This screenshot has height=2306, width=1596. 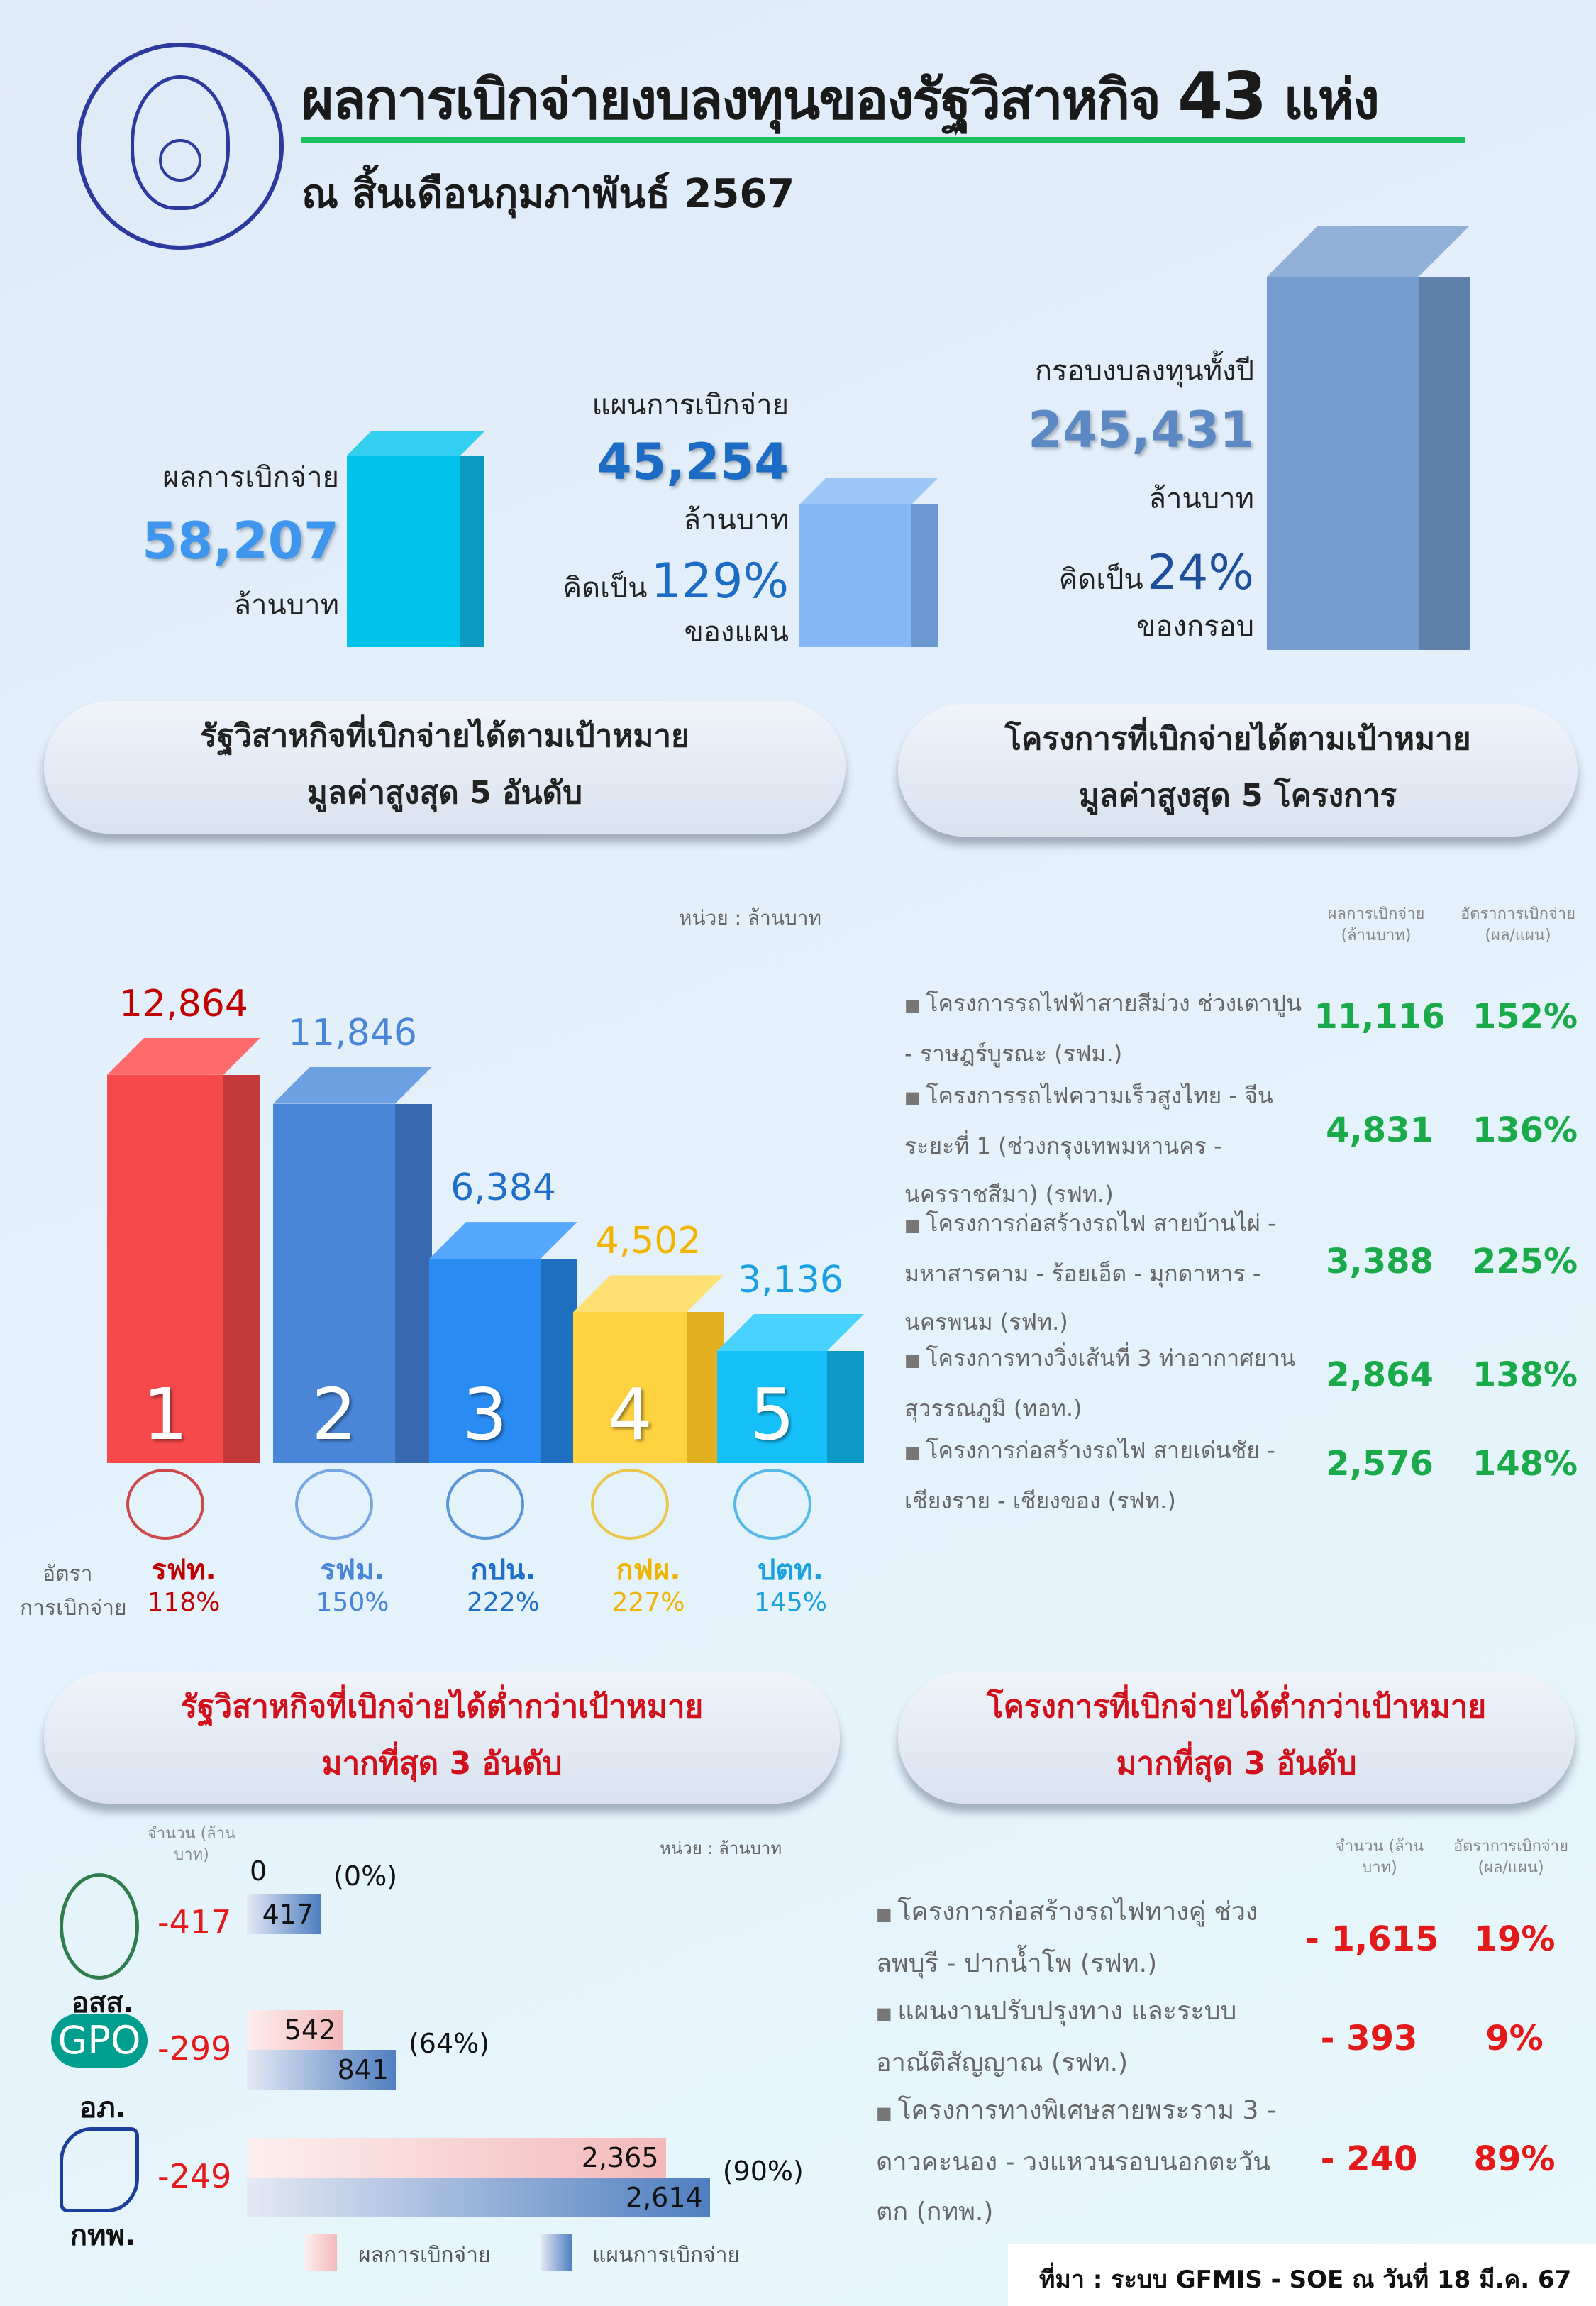 I want to click on frame-bar, so click(x=1369, y=438).